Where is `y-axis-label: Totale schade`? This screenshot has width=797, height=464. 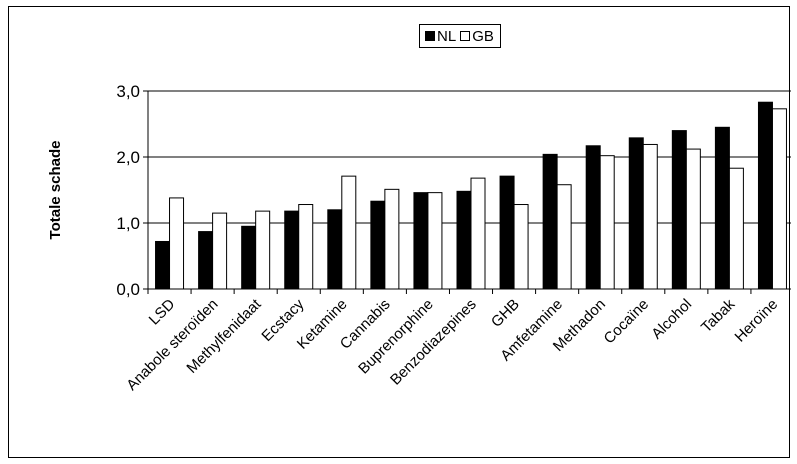
y-axis-label: Totale schade is located at coordinates (55, 190).